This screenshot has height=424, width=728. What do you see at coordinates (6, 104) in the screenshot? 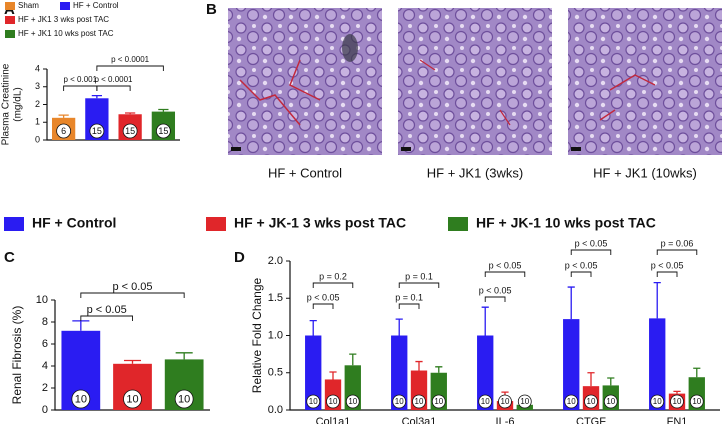
I see `y-axis-label: Plasma Creatinine` at bounding box center [6, 104].